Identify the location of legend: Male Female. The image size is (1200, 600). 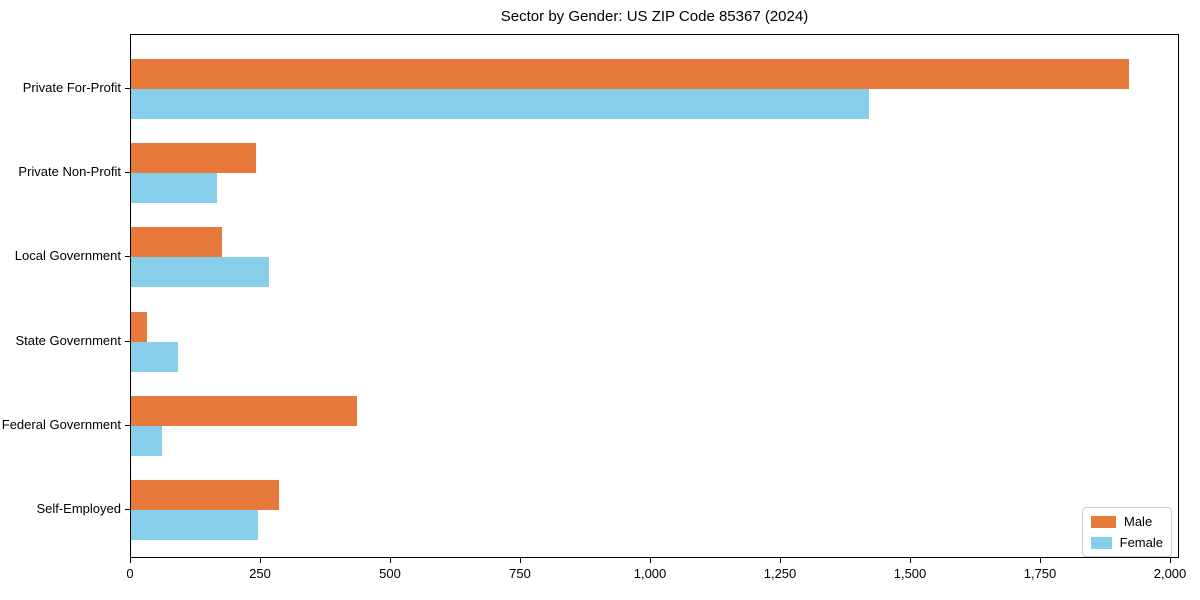
(1127, 532).